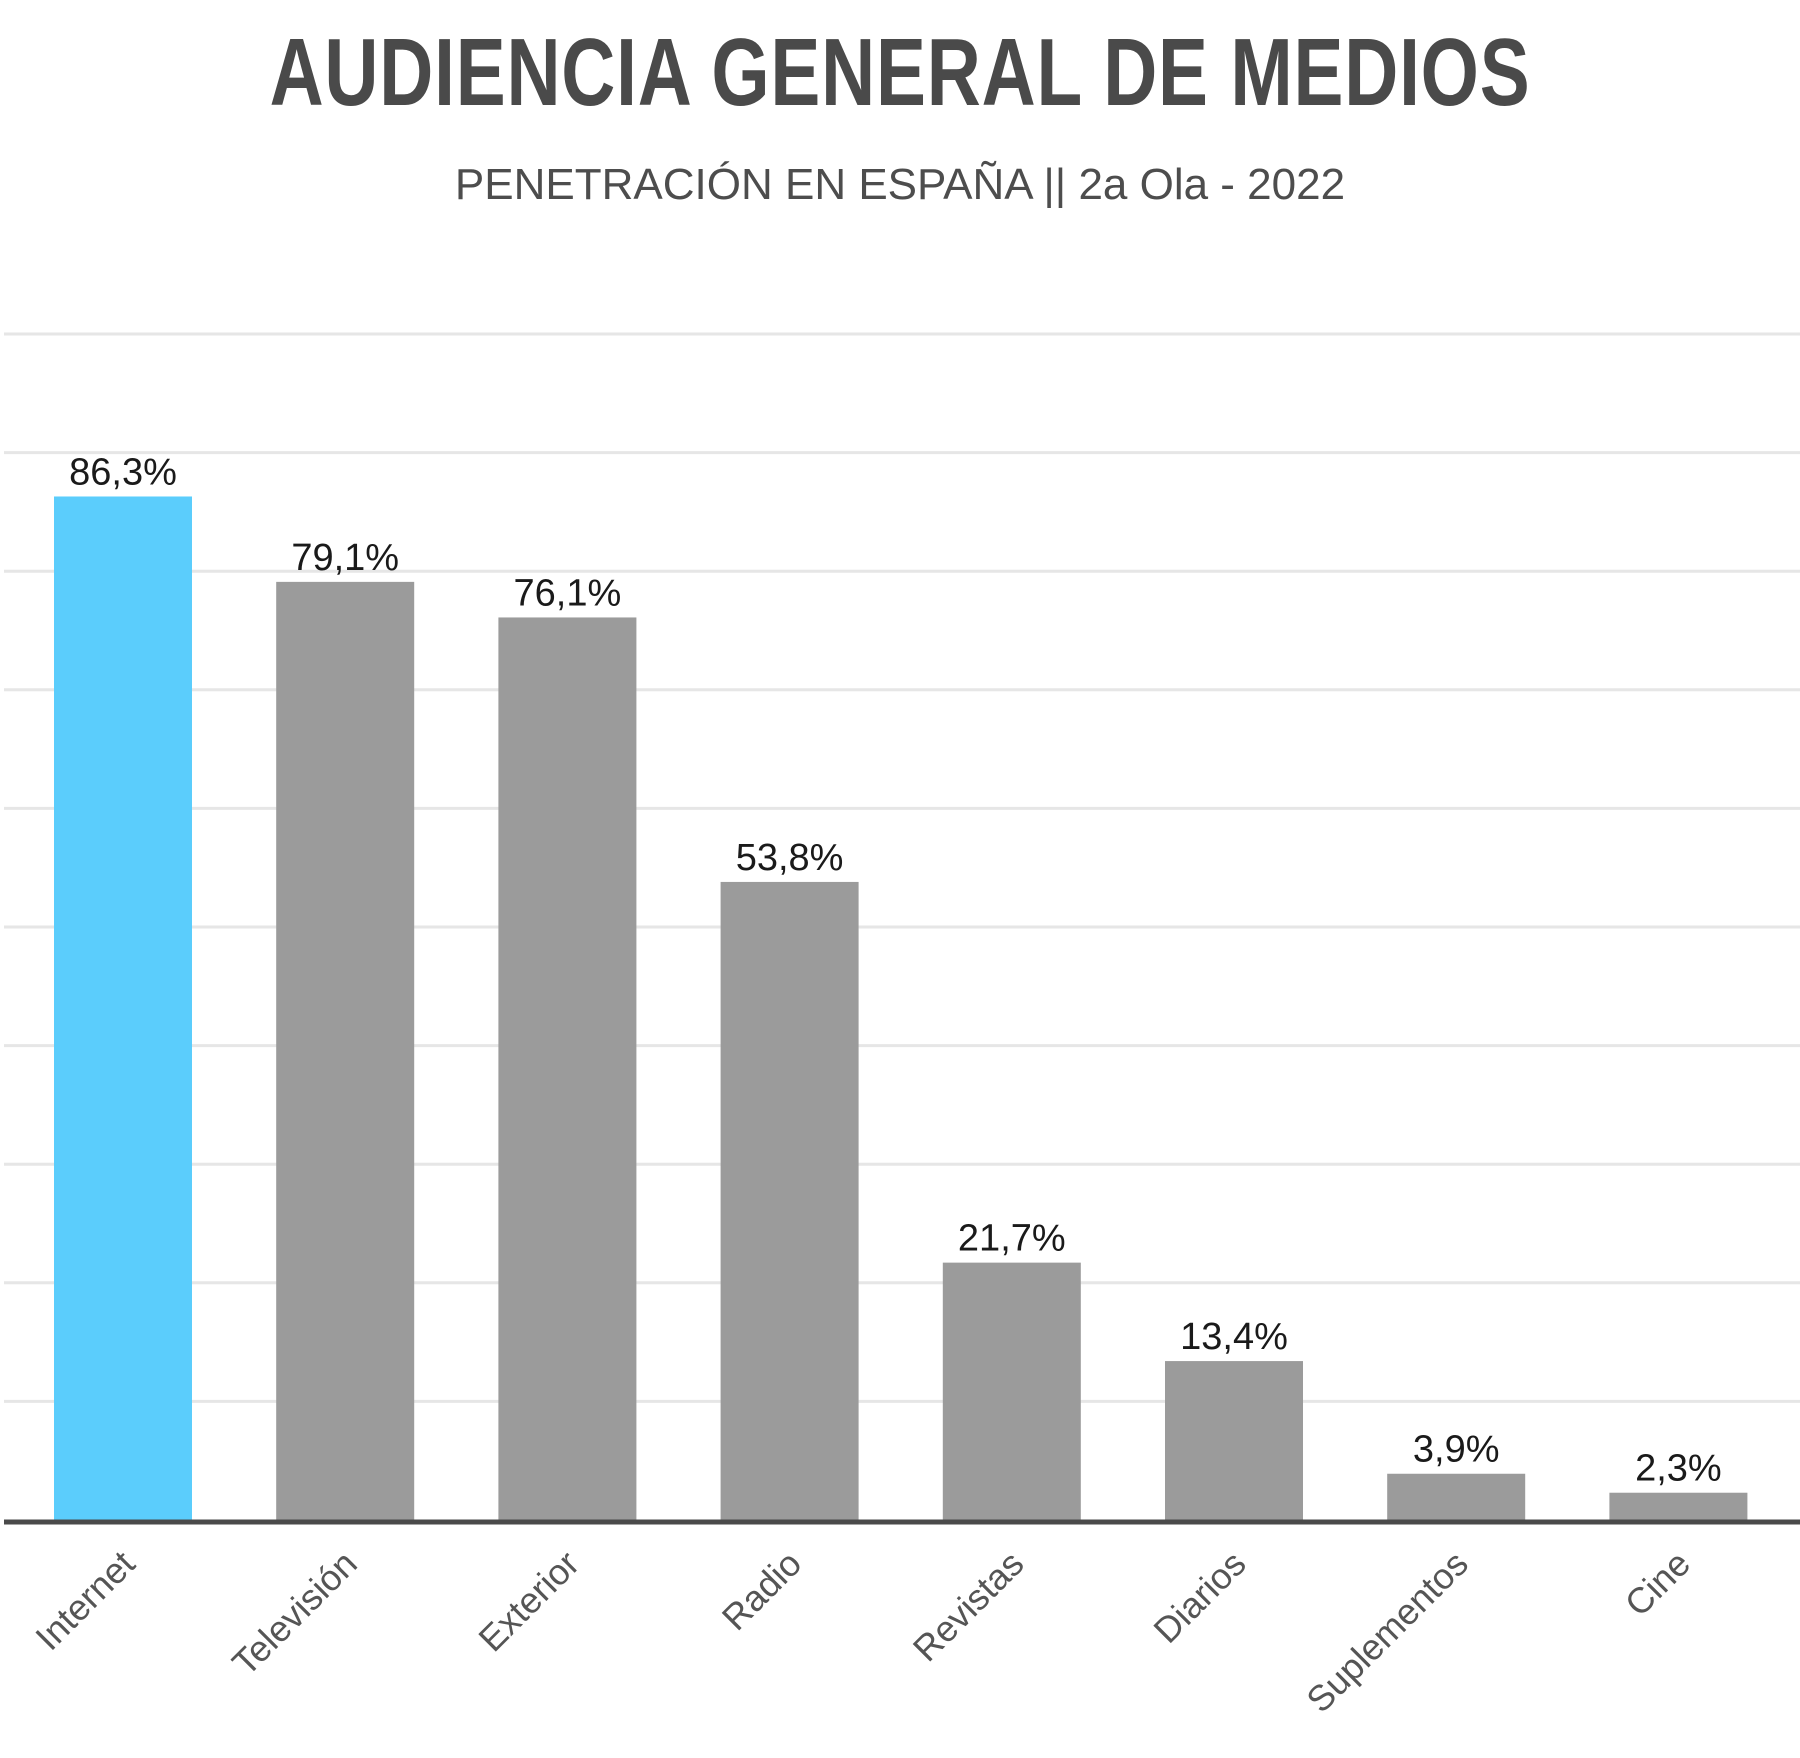 The width and height of the screenshot is (1800, 1758). What do you see at coordinates (345, 558) in the screenshot?
I see `value-label: 79,1%` at bounding box center [345, 558].